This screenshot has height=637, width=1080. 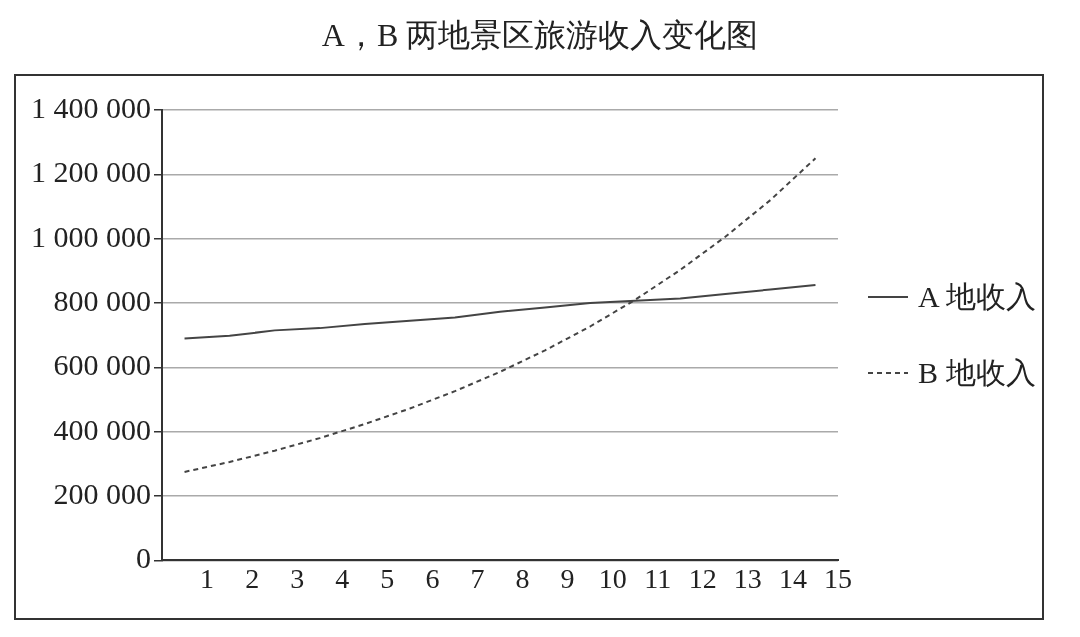 What do you see at coordinates (658, 578) in the screenshot?
I see `x-tick-label: 11` at bounding box center [658, 578].